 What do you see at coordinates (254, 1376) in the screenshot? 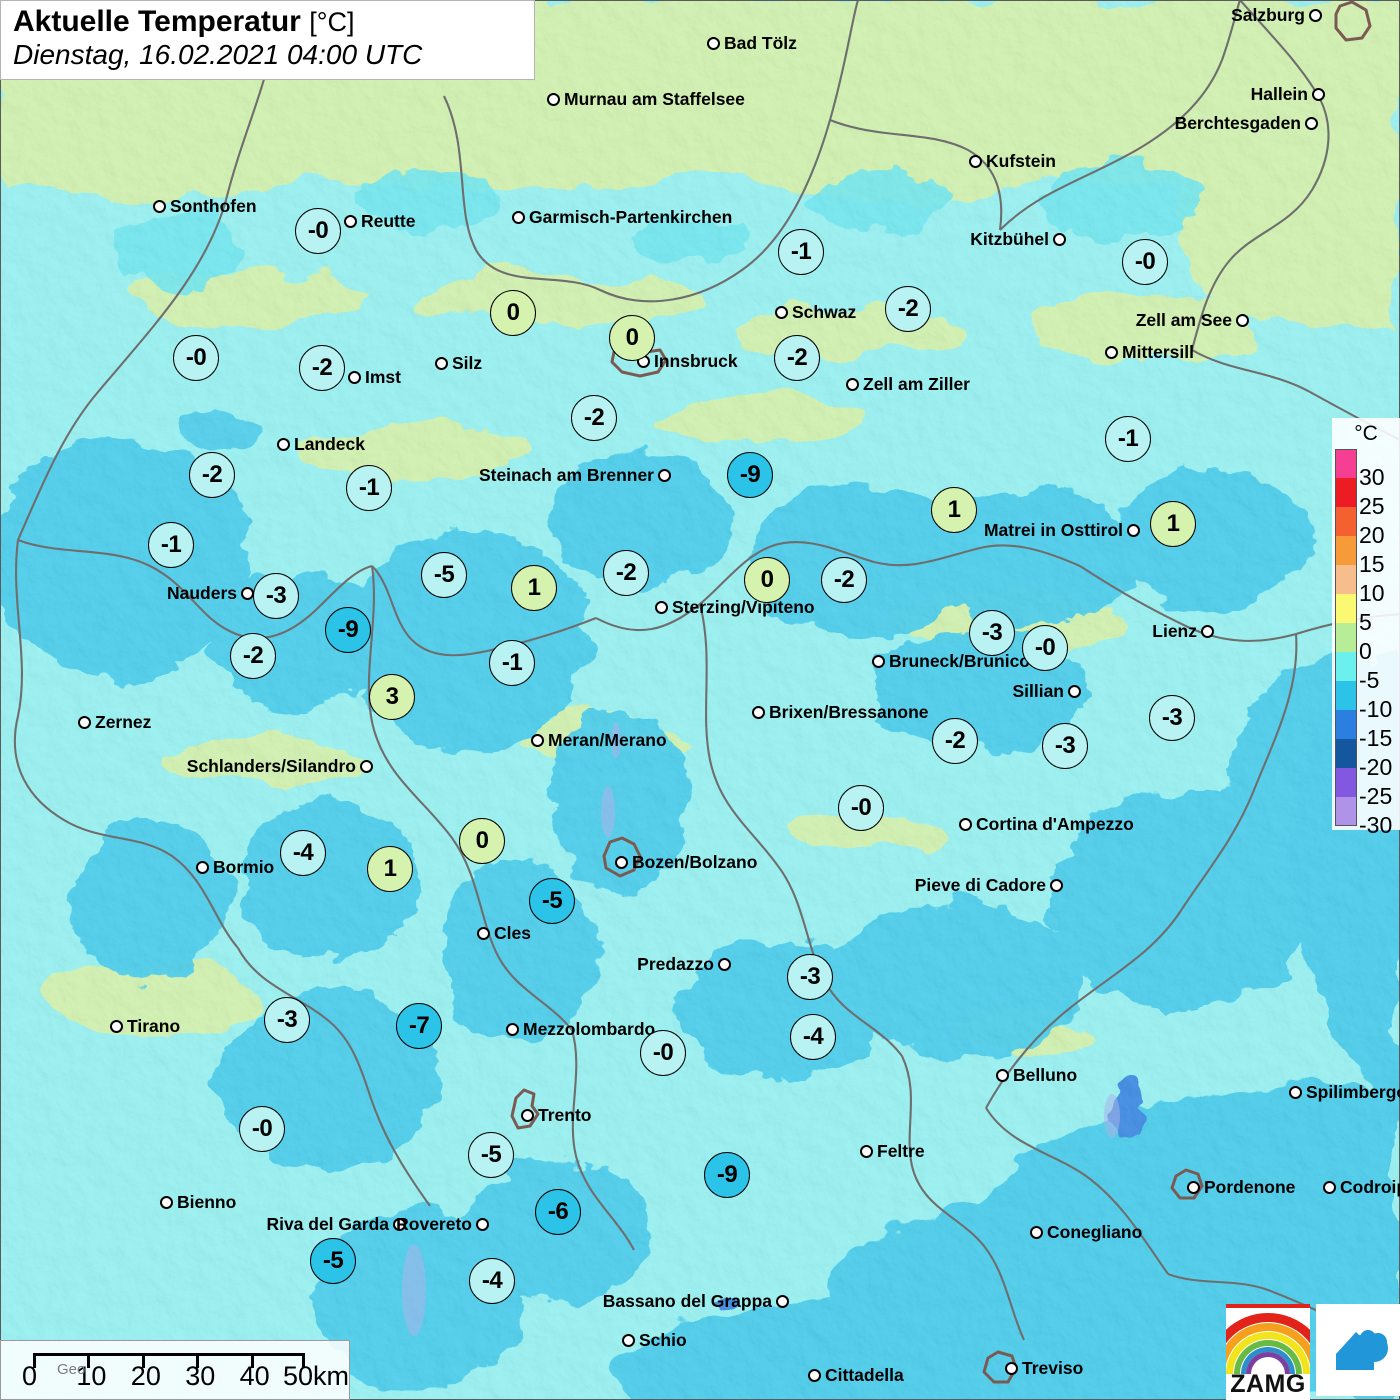
I see `scale-label: 40` at bounding box center [254, 1376].